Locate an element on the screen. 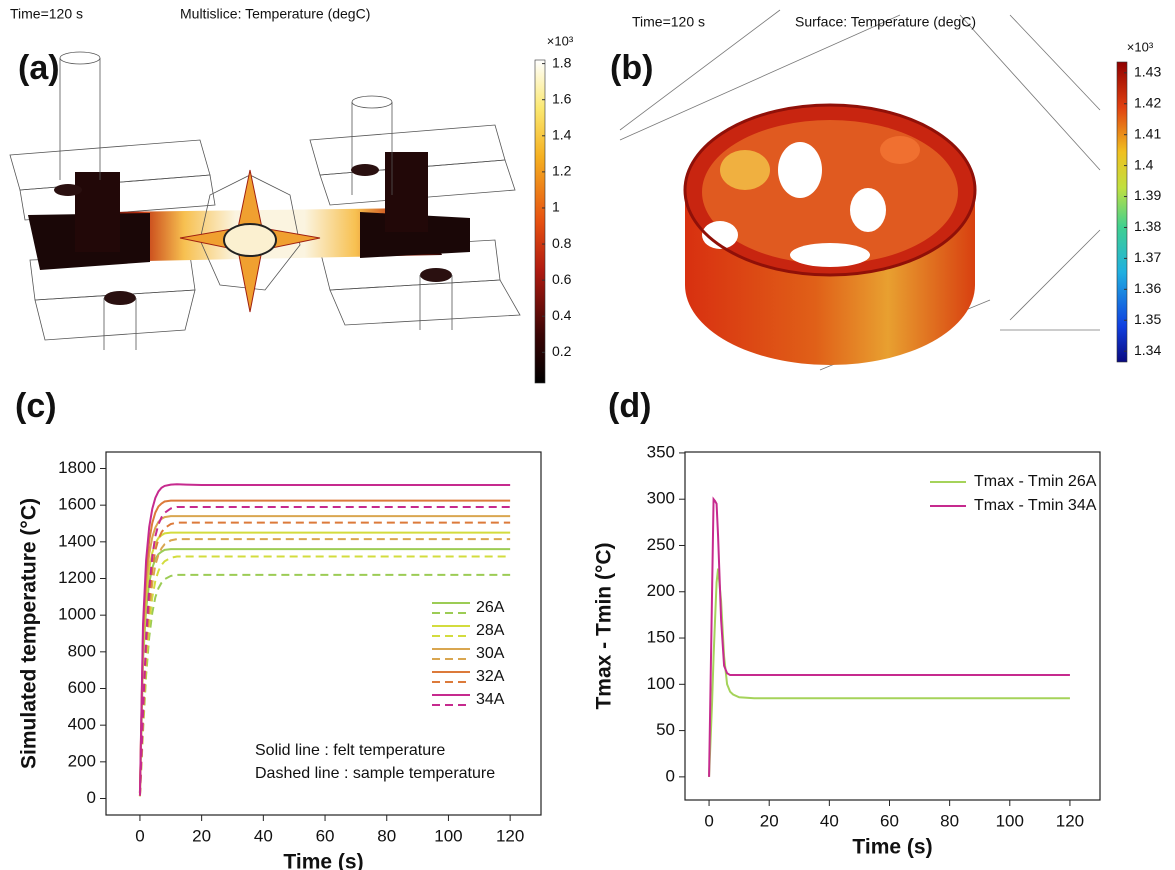 This screenshot has width=1175, height=870. colorbar-tick-label: 1.37 is located at coordinates (1147, 257).